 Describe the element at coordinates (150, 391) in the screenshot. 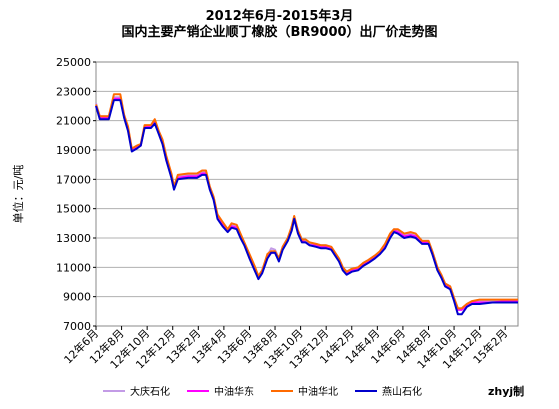

I see `legend-label: 大庆石化` at that location.